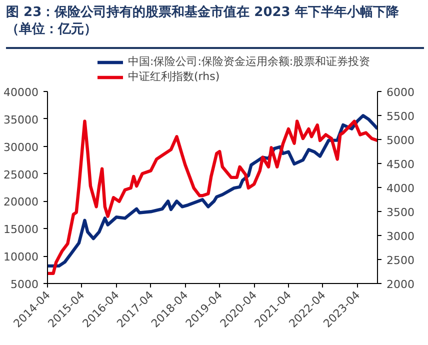  What do you see at coordinates (400, 164) in the screenshot?
I see `y2-tick-label: 4500` at bounding box center [400, 164].